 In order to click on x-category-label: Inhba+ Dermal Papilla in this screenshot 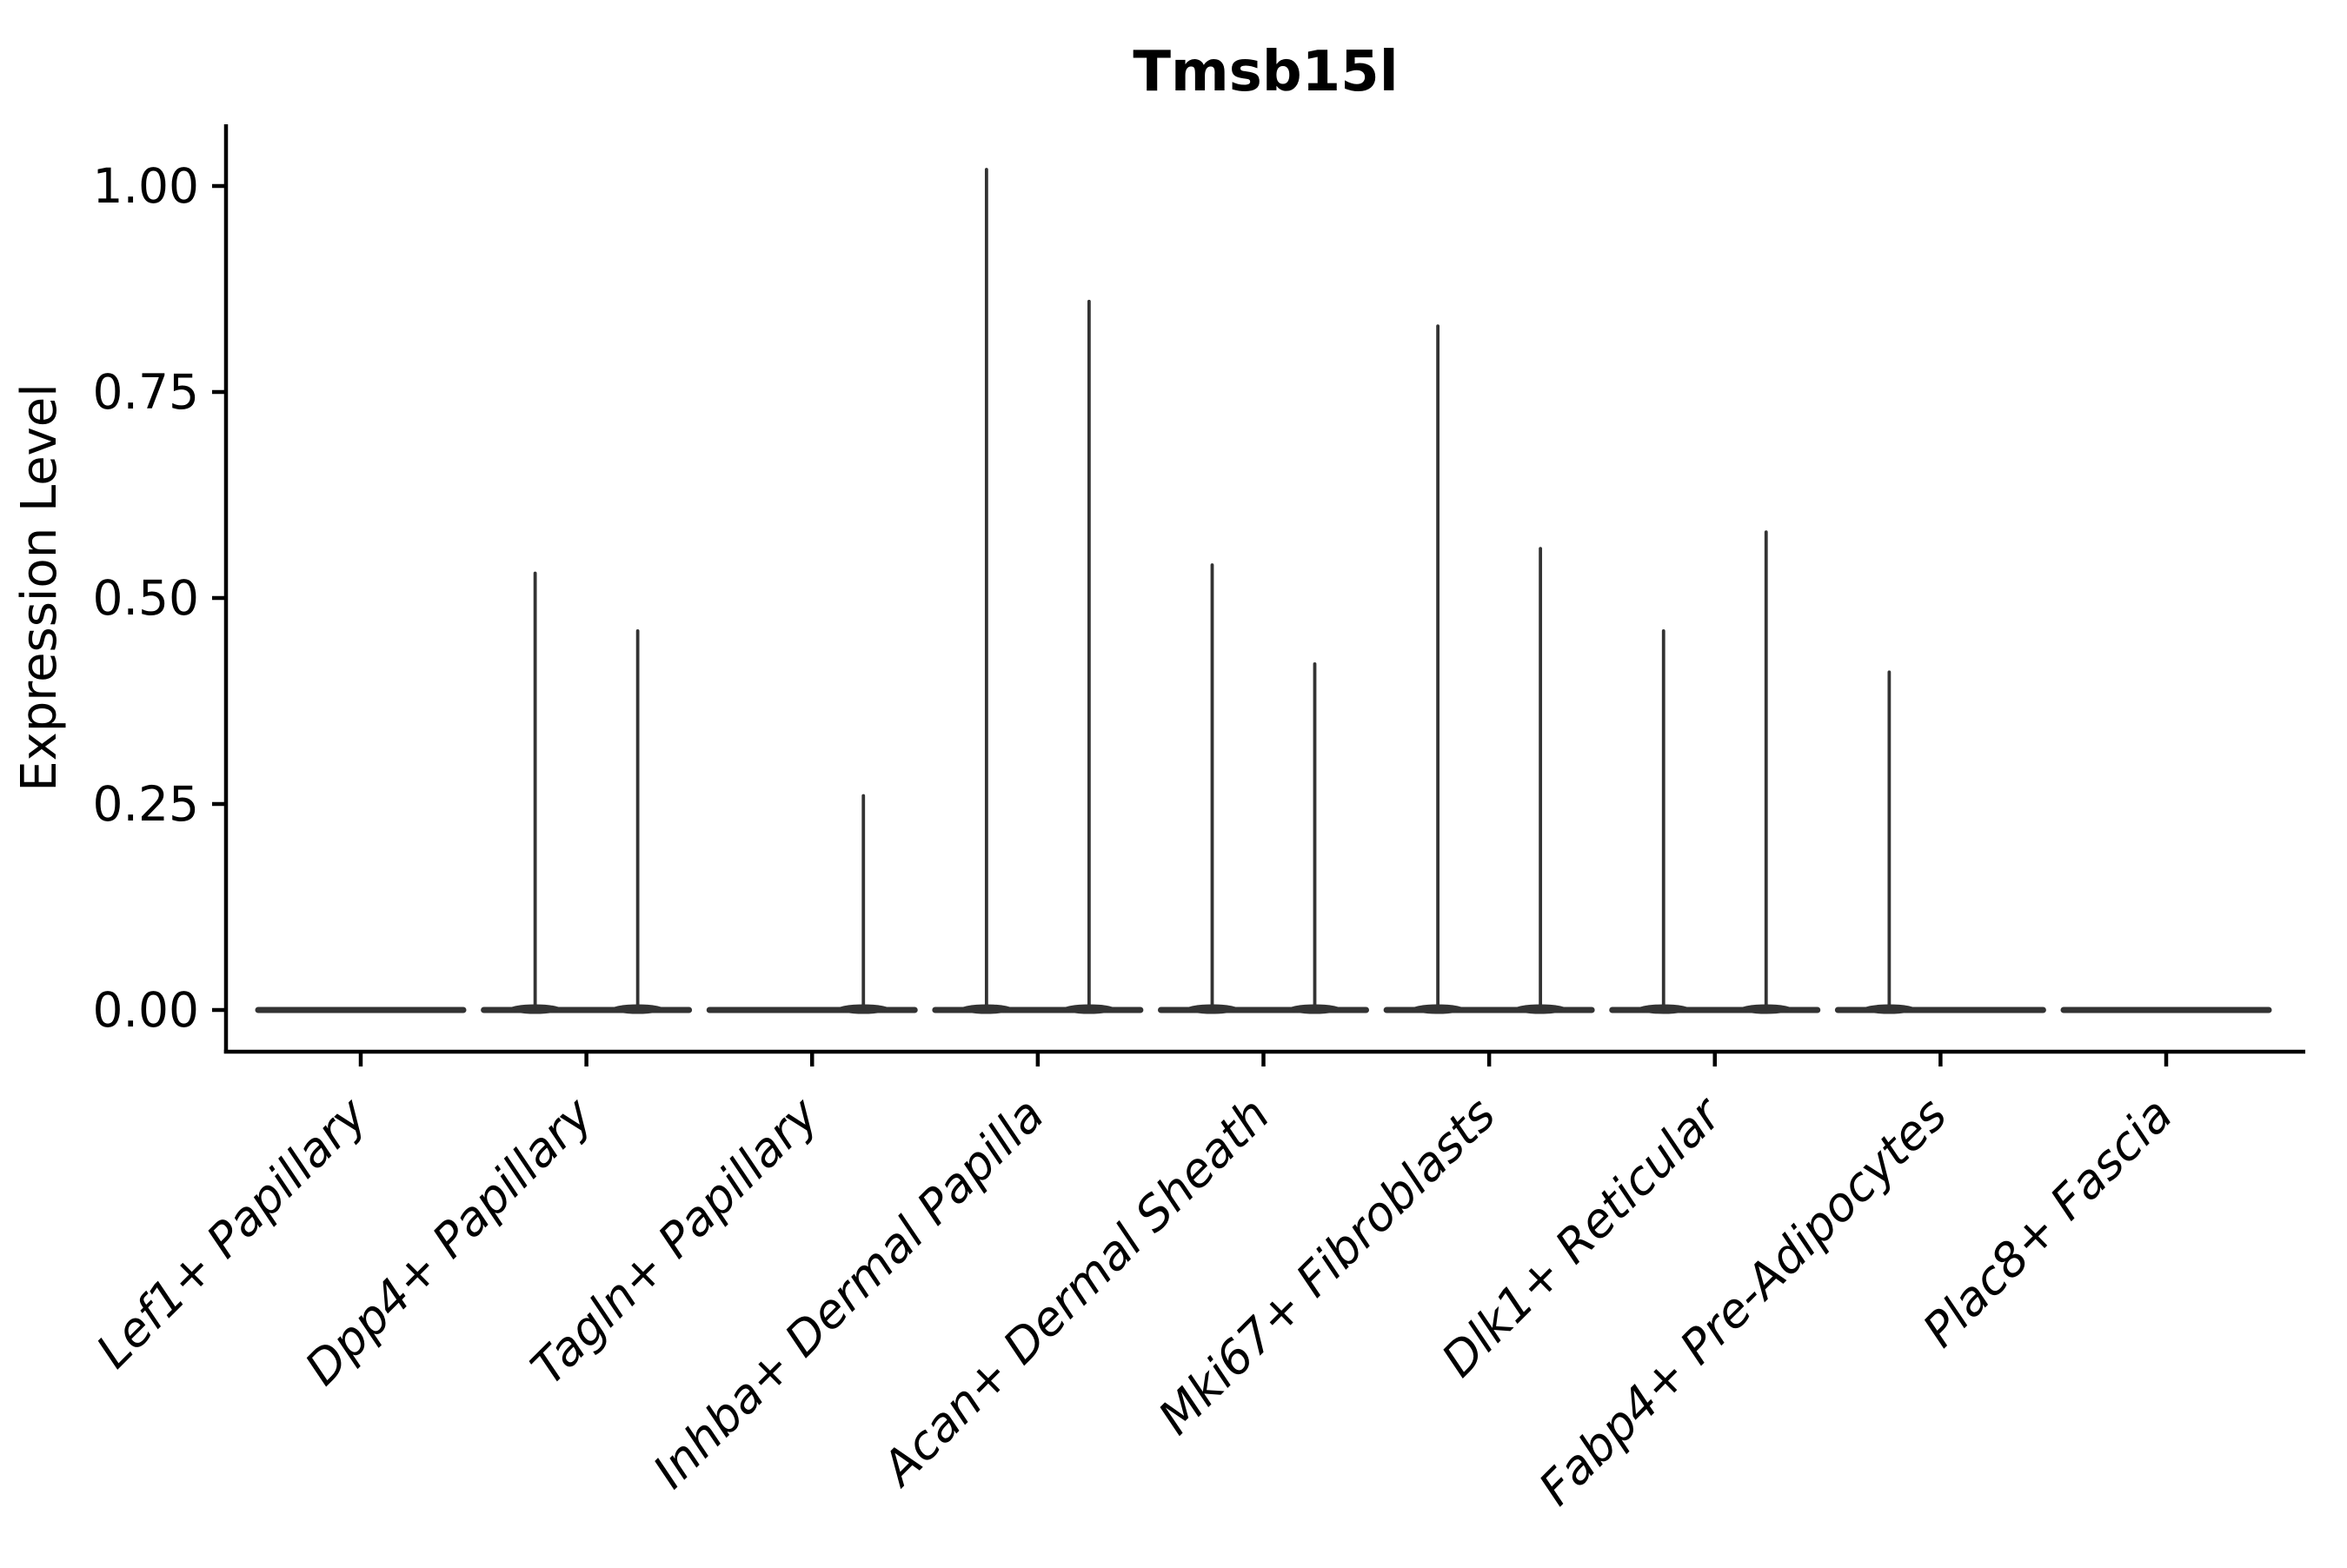, I will do `click(848, 1293)`.